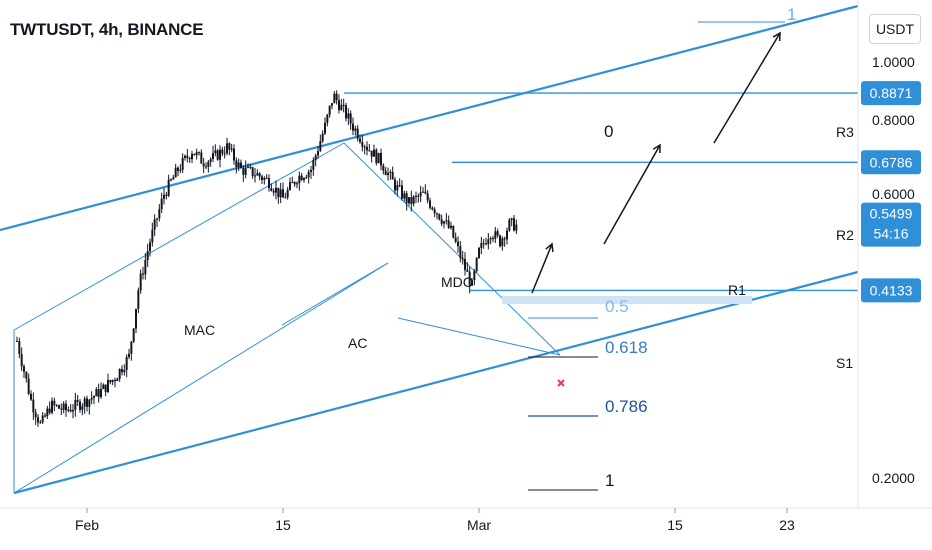 This screenshot has width=932, height=550. I want to click on chart-title: TWTUSDT, 4h, BINANCE, so click(107, 29).